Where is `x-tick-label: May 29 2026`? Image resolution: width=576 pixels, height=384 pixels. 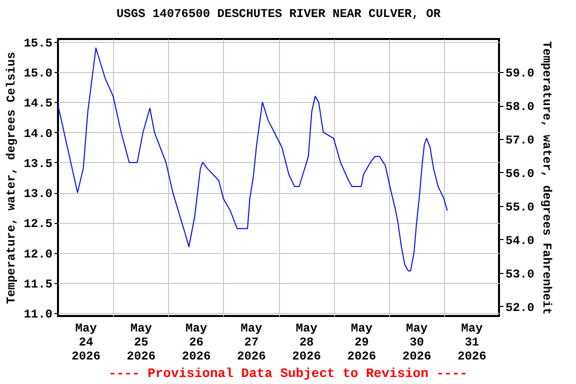
x-tick-label: May 29 2026 is located at coordinates (361, 343).